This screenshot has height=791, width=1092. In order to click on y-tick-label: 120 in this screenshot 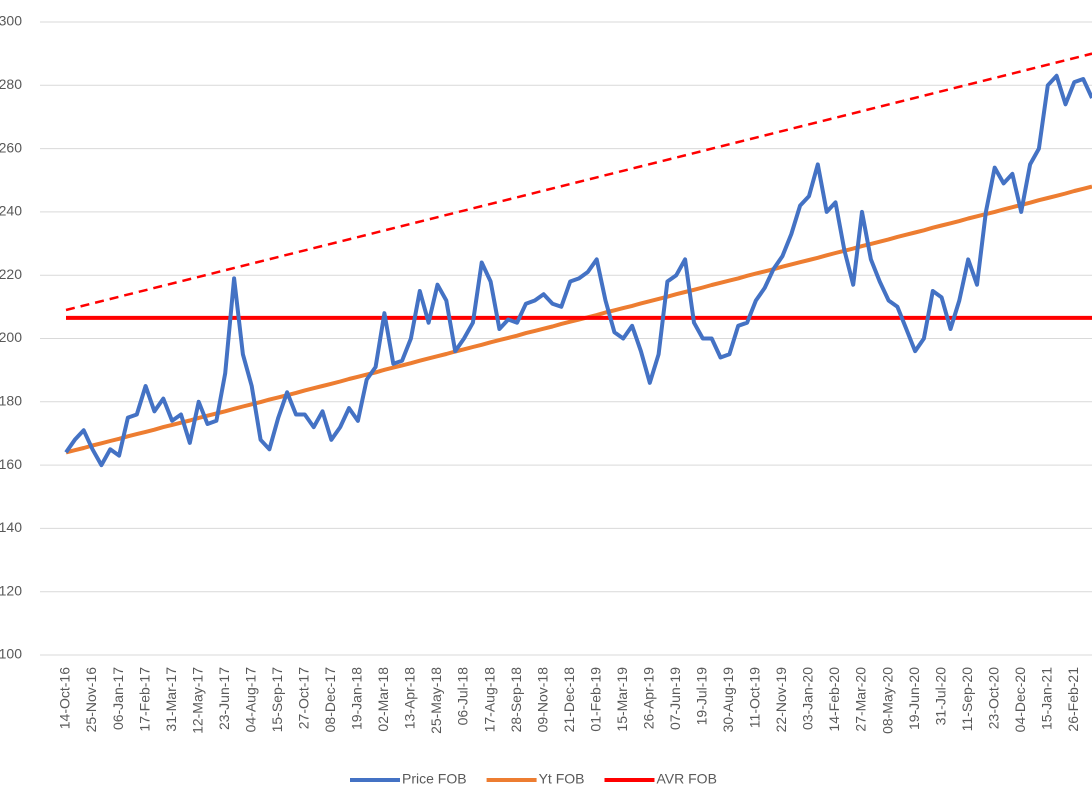, I will do `click(11, 590)`.